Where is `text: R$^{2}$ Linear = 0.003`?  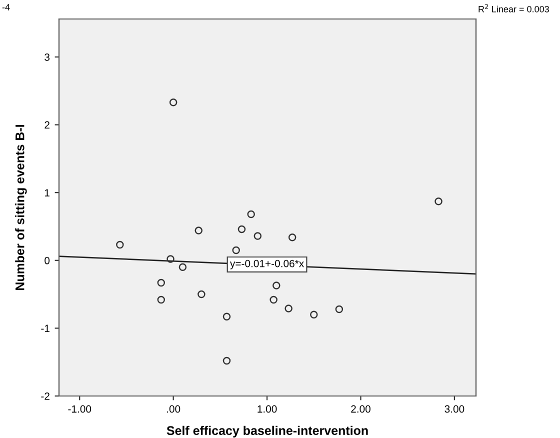 text: R$^{2}$ Linear = 0.003 is located at coordinates (513, 8).